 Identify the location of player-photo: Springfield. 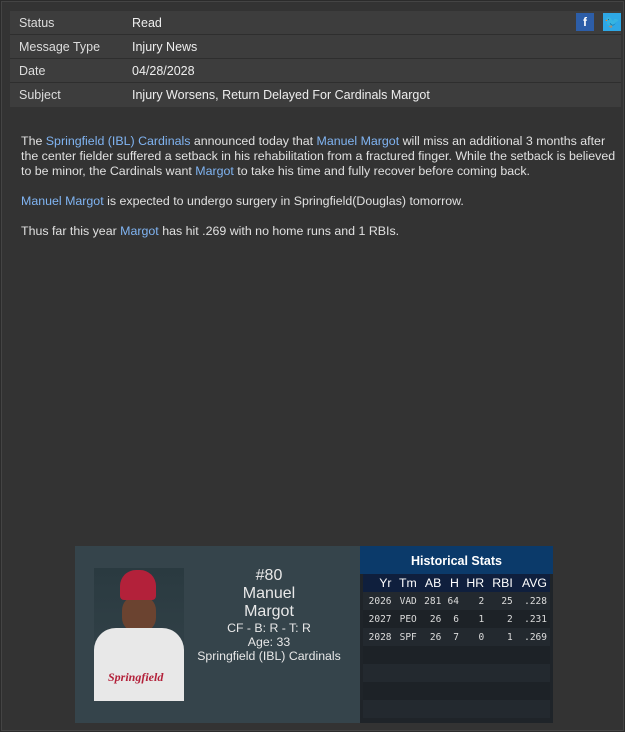
(139, 634).